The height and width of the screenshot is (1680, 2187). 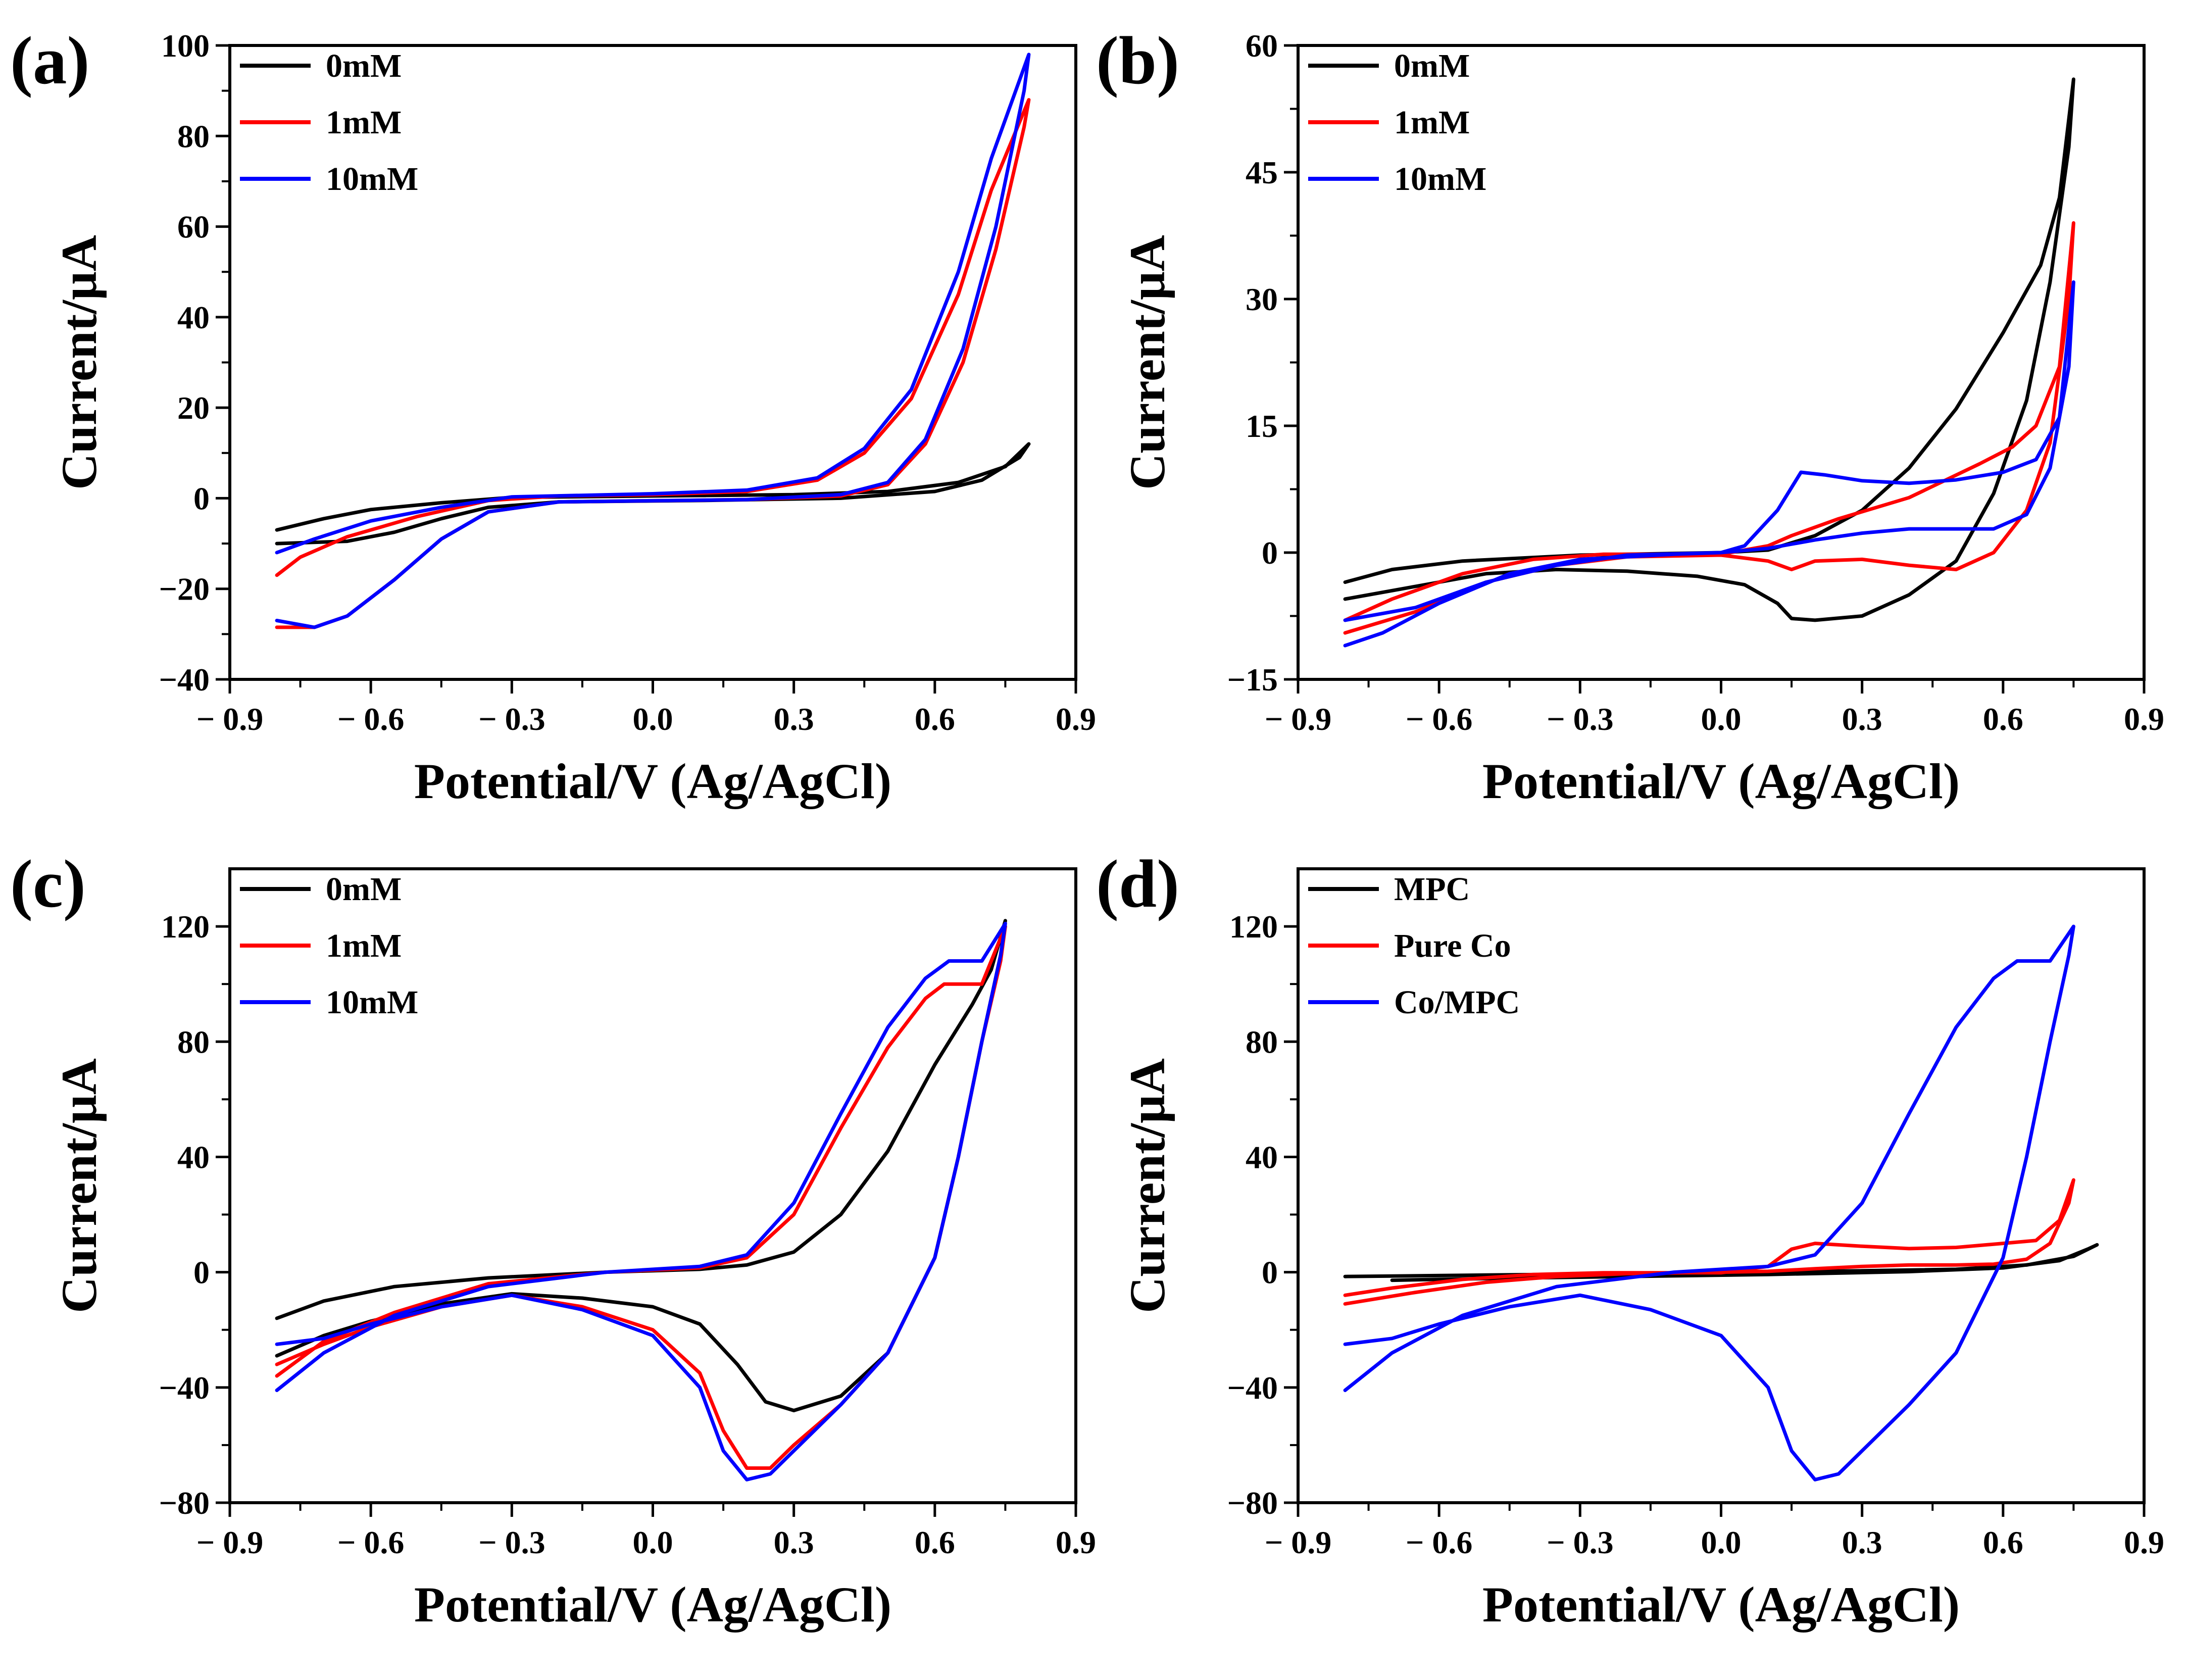 What do you see at coordinates (1137, 884) in the screenshot?
I see `panel-label: (d)` at bounding box center [1137, 884].